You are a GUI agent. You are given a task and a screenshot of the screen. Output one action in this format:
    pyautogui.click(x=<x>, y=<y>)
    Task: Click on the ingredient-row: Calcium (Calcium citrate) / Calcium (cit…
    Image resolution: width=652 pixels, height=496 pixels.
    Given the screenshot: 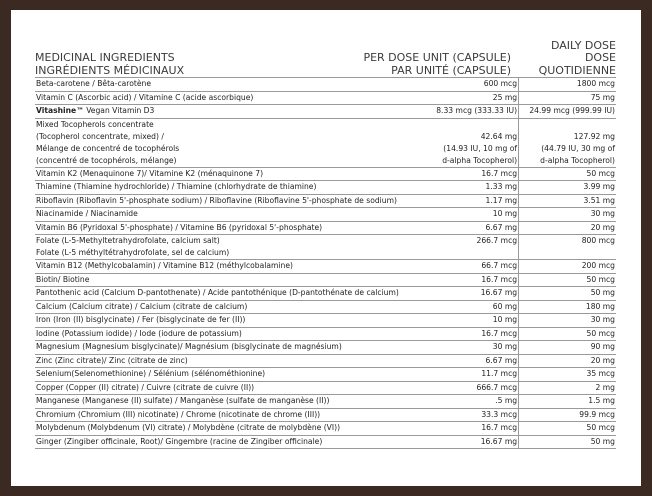 What is the action you would take?
    pyautogui.click(x=325, y=306)
    